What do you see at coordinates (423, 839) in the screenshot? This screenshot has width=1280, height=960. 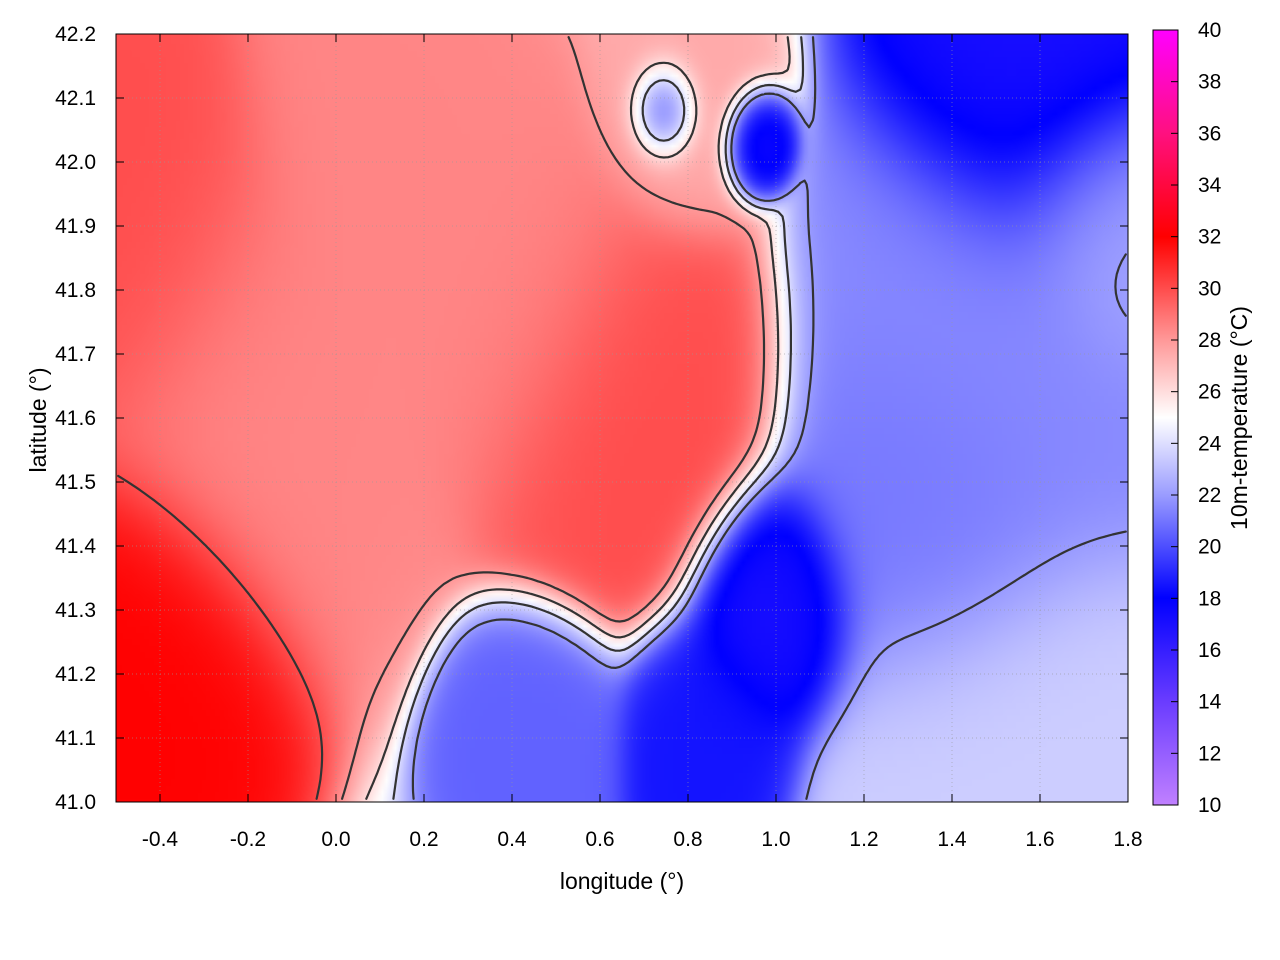 I see `x-tick-label: 0.2` at bounding box center [423, 839].